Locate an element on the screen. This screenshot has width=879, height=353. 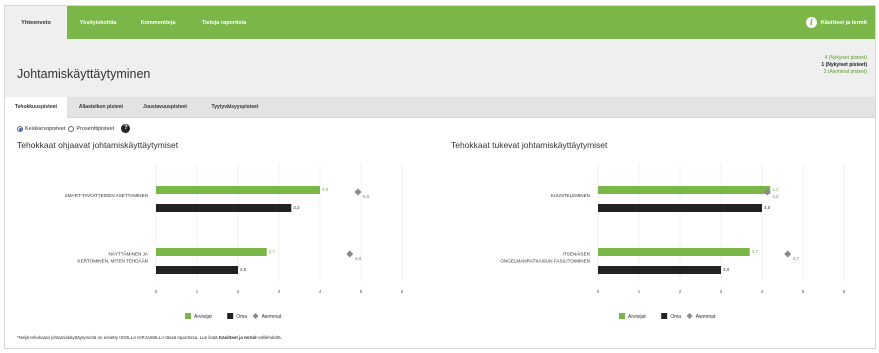
category-label: KERTOMINEN, MITEN TEHDÄÄN is located at coordinates (113, 261).